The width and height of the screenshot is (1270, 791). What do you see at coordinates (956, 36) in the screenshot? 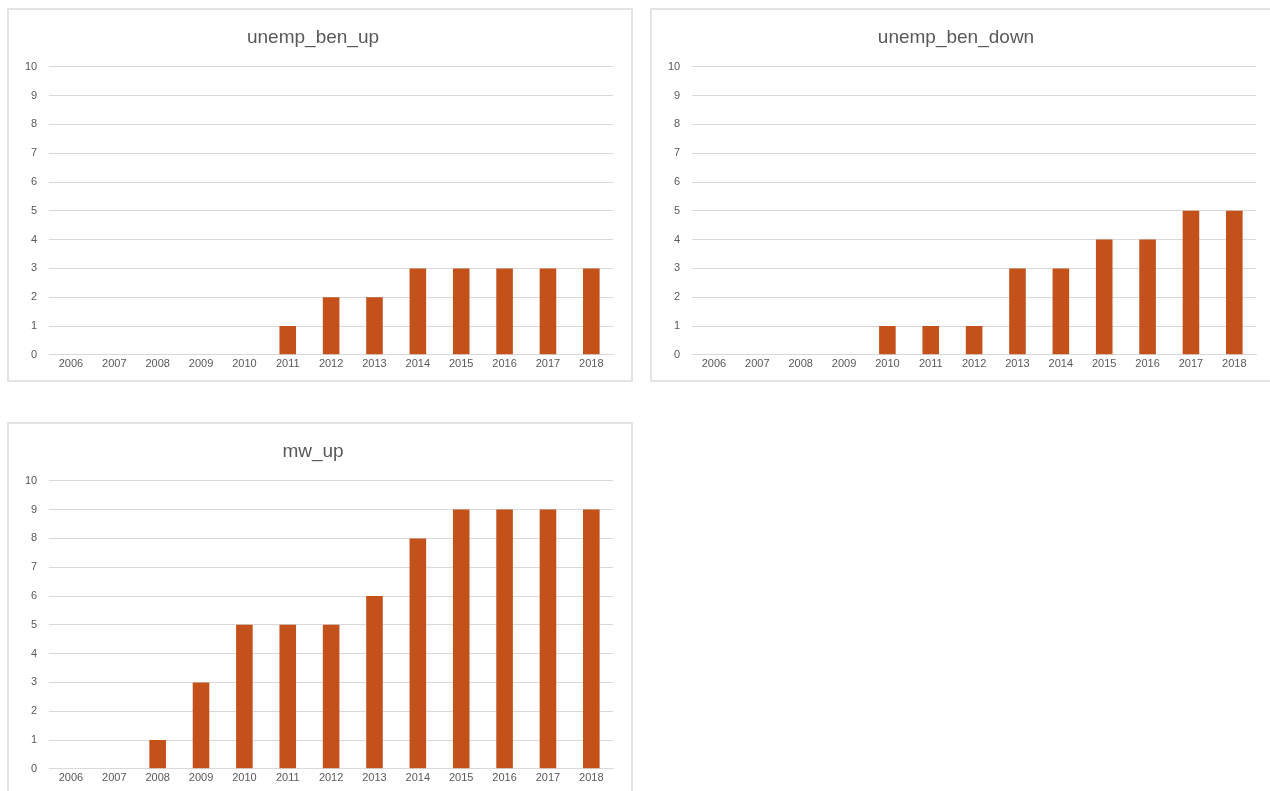
I see `chart-title: unemp_ben_down` at bounding box center [956, 36].